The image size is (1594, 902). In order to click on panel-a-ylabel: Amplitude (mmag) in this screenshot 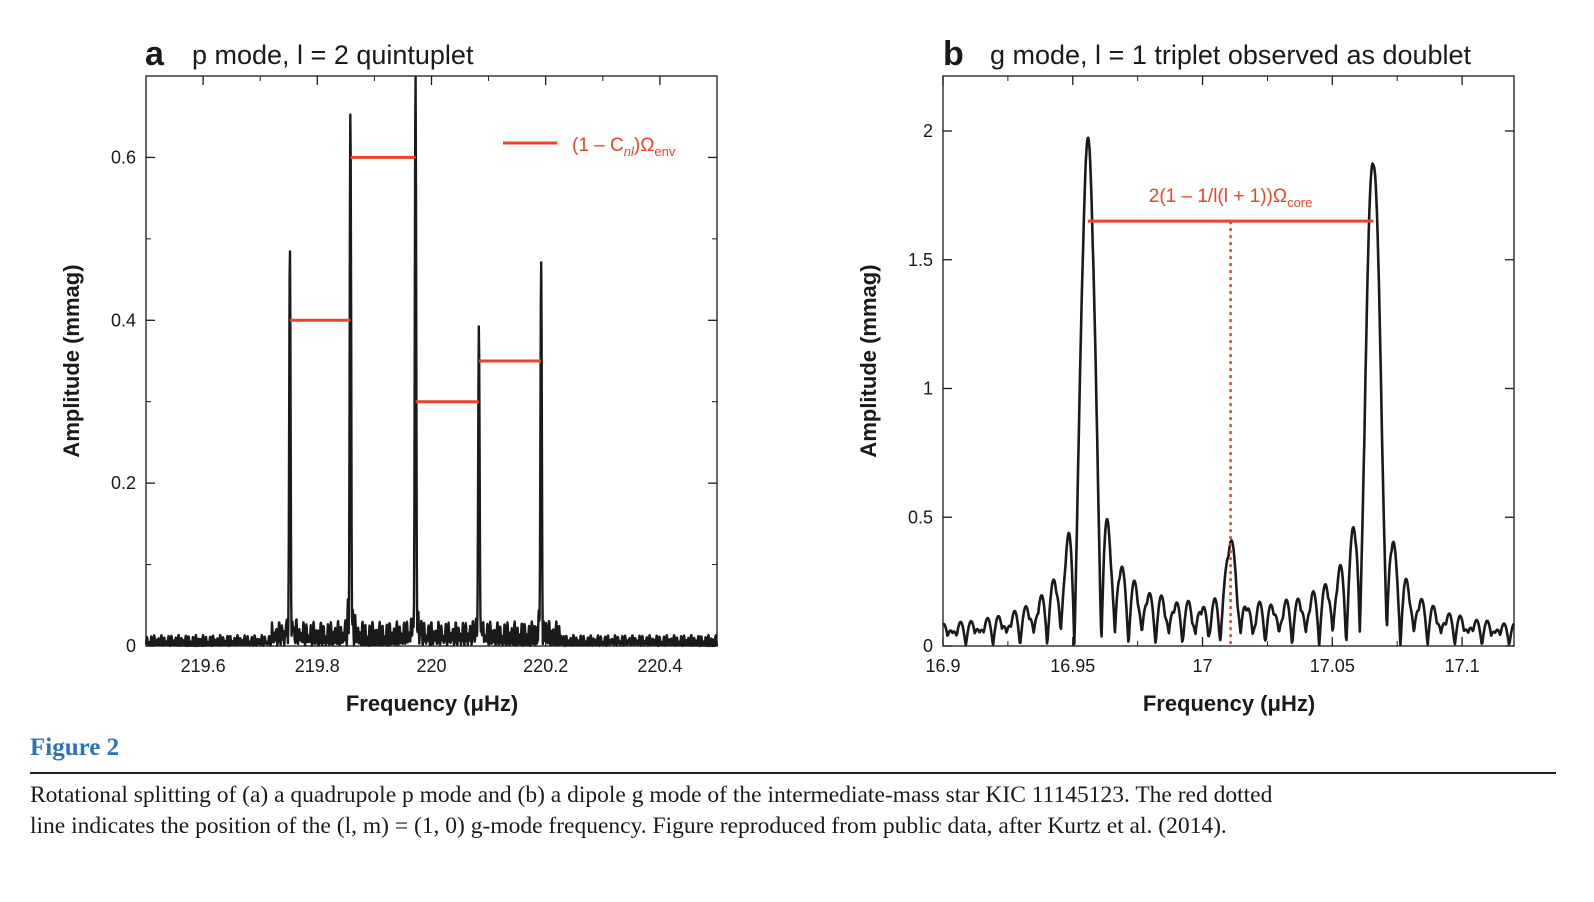, I will do `click(71, 360)`.